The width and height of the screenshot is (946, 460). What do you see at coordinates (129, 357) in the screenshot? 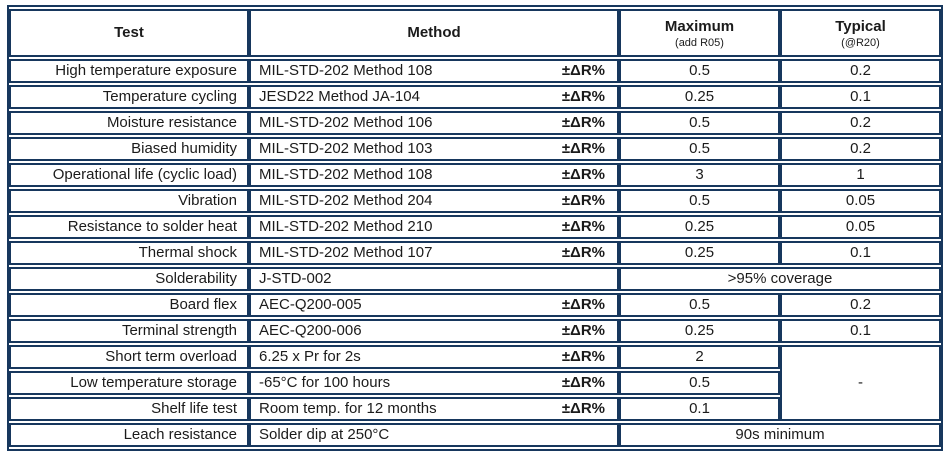
I see `test-cell: Short term overload` at bounding box center [129, 357].